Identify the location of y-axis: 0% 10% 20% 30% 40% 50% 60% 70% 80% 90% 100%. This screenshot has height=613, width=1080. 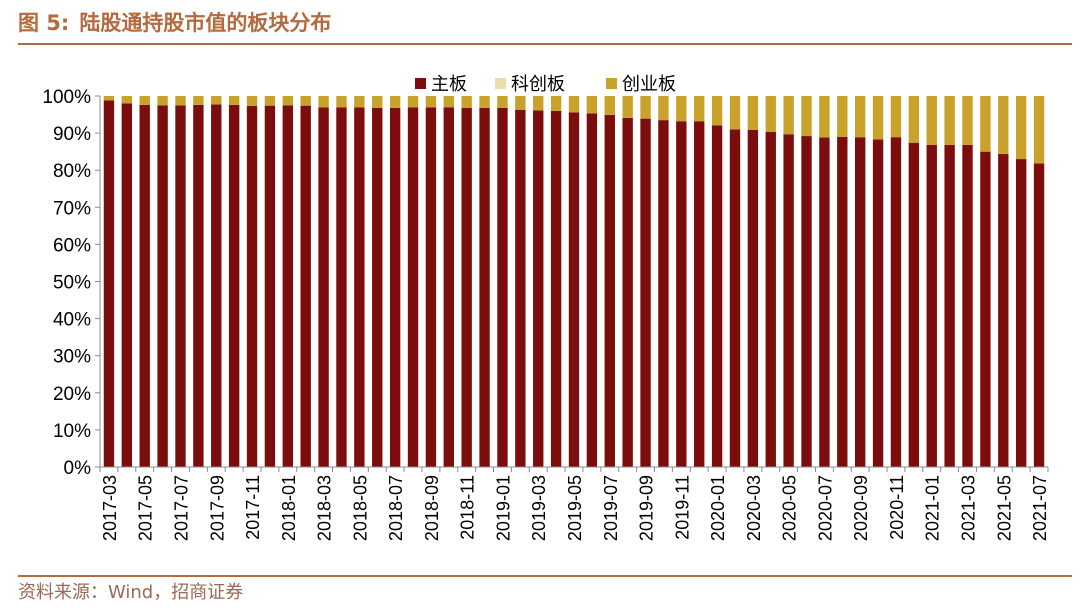
(71, 283).